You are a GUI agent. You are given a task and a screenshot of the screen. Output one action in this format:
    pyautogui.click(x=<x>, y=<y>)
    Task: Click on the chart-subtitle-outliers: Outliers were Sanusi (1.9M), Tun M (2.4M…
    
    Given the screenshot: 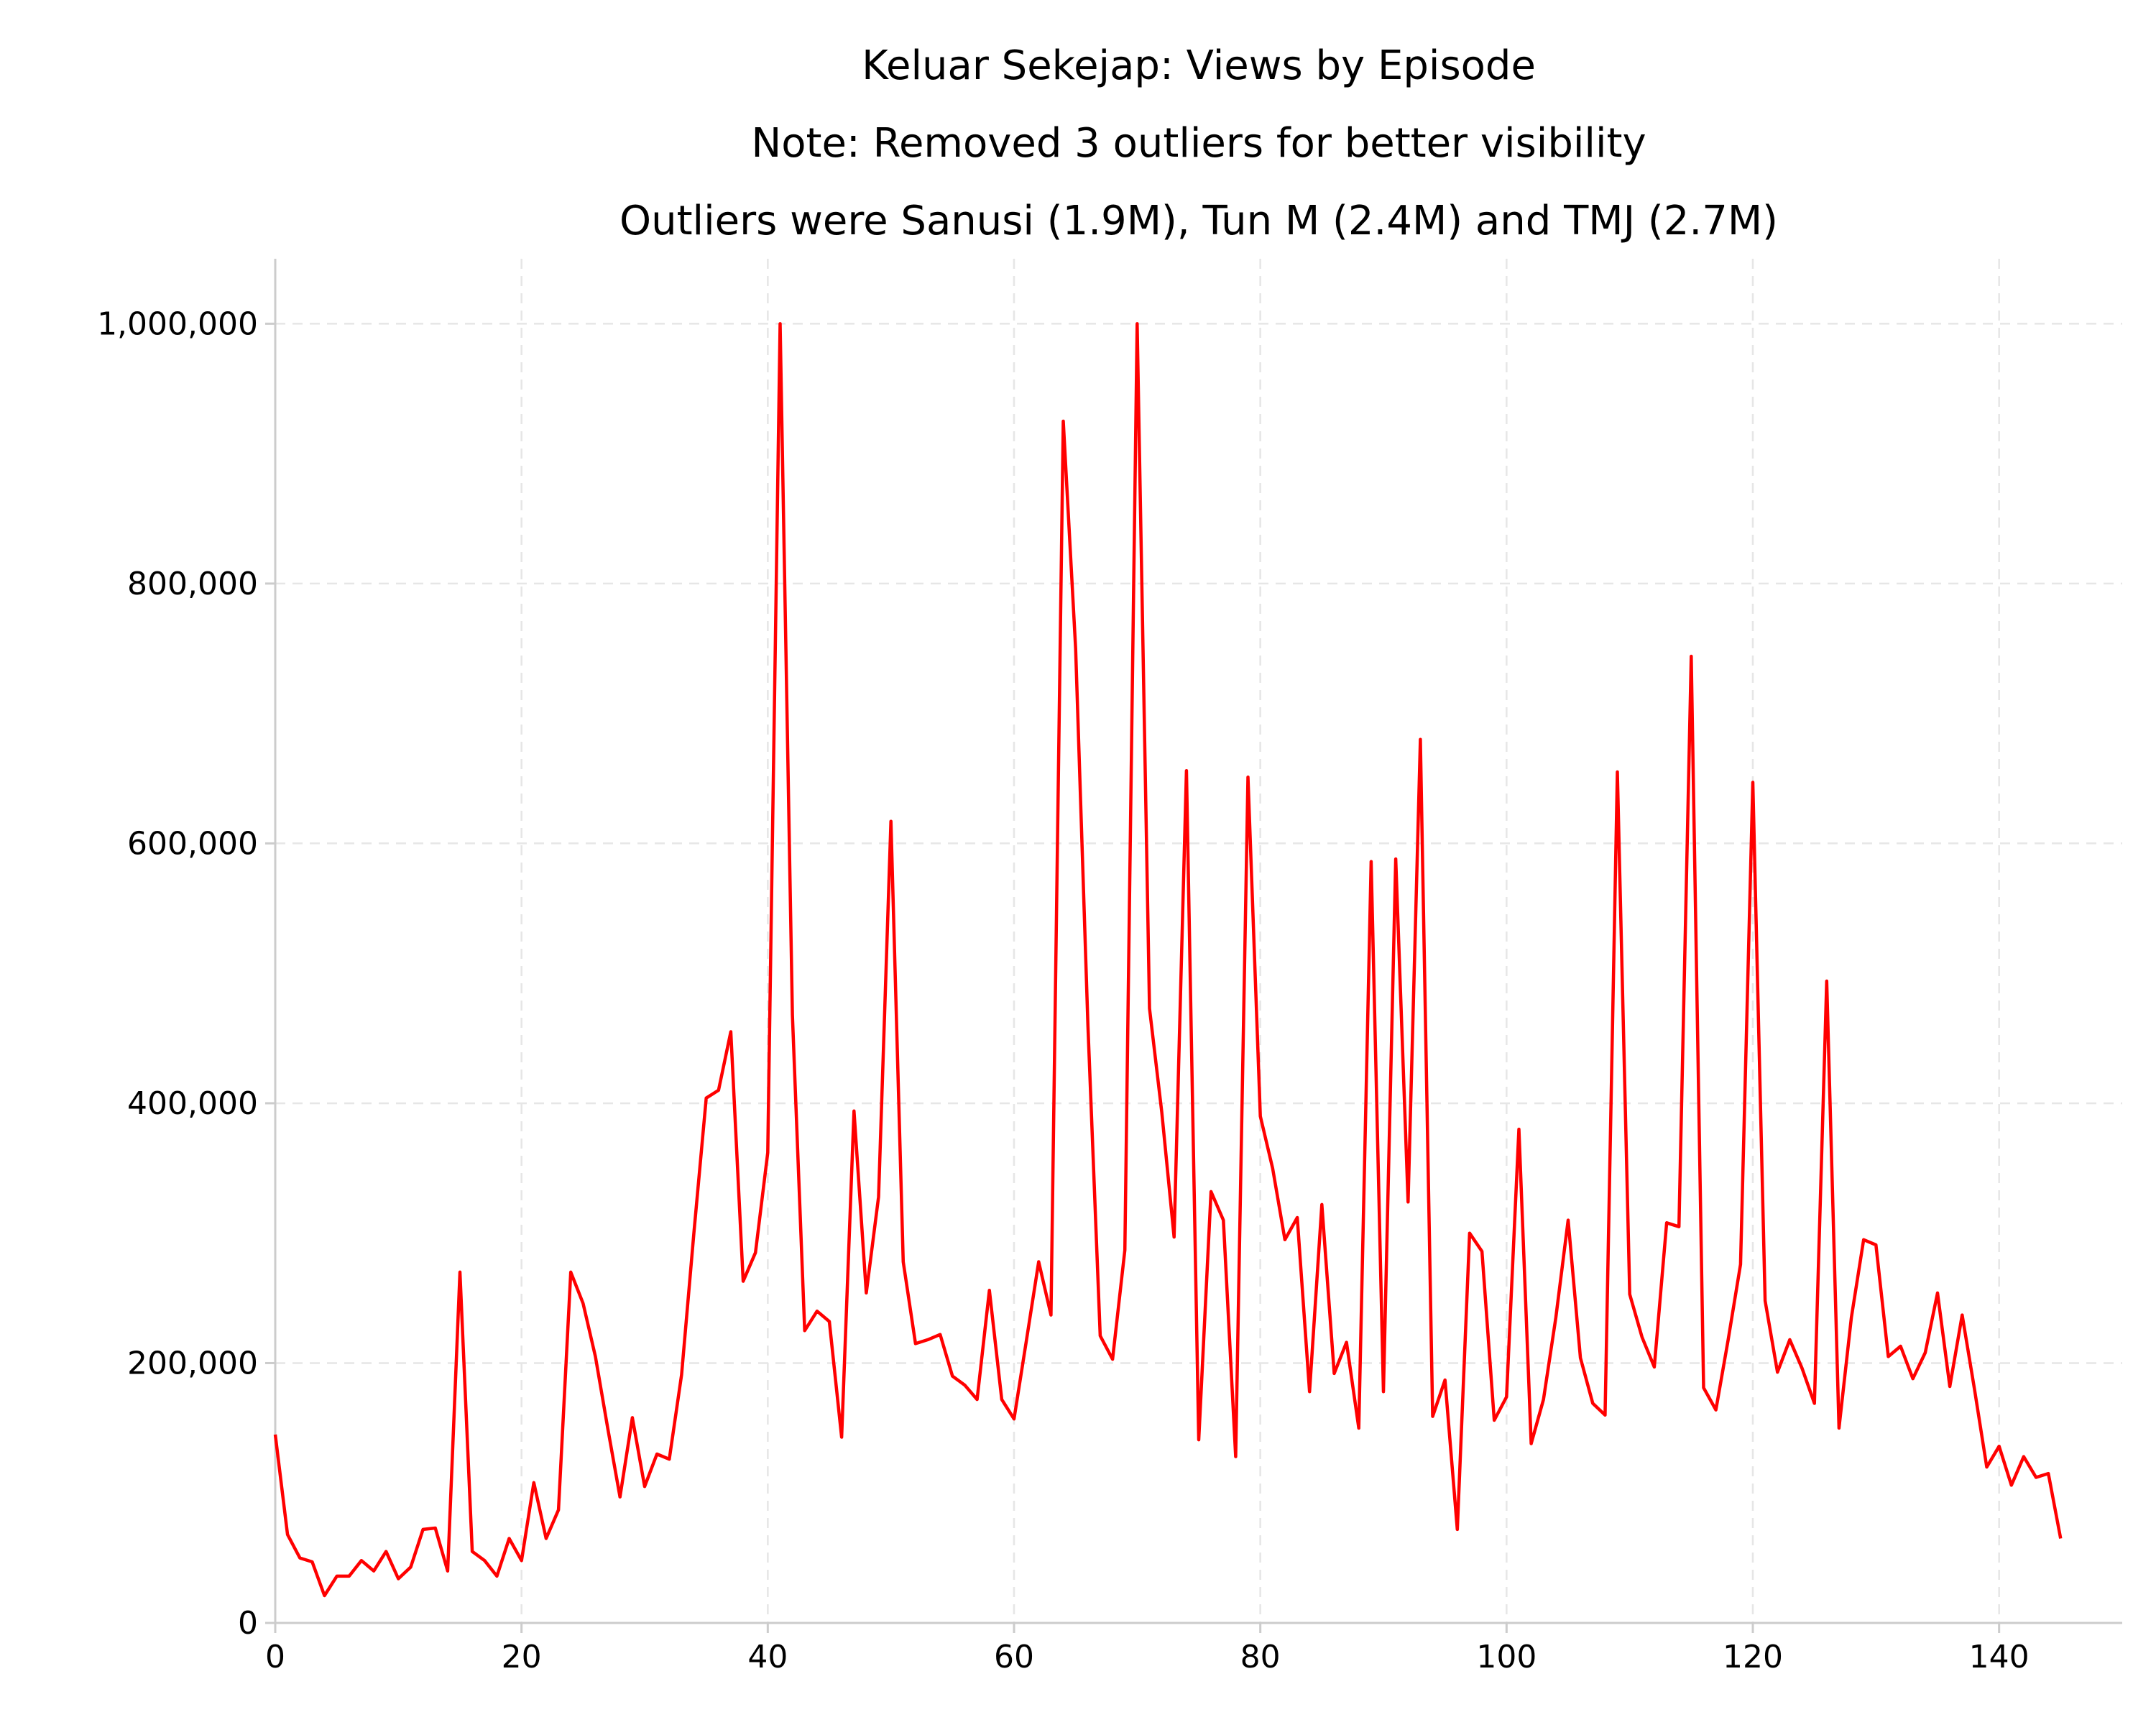 What is the action you would take?
    pyautogui.click(x=1198, y=221)
    